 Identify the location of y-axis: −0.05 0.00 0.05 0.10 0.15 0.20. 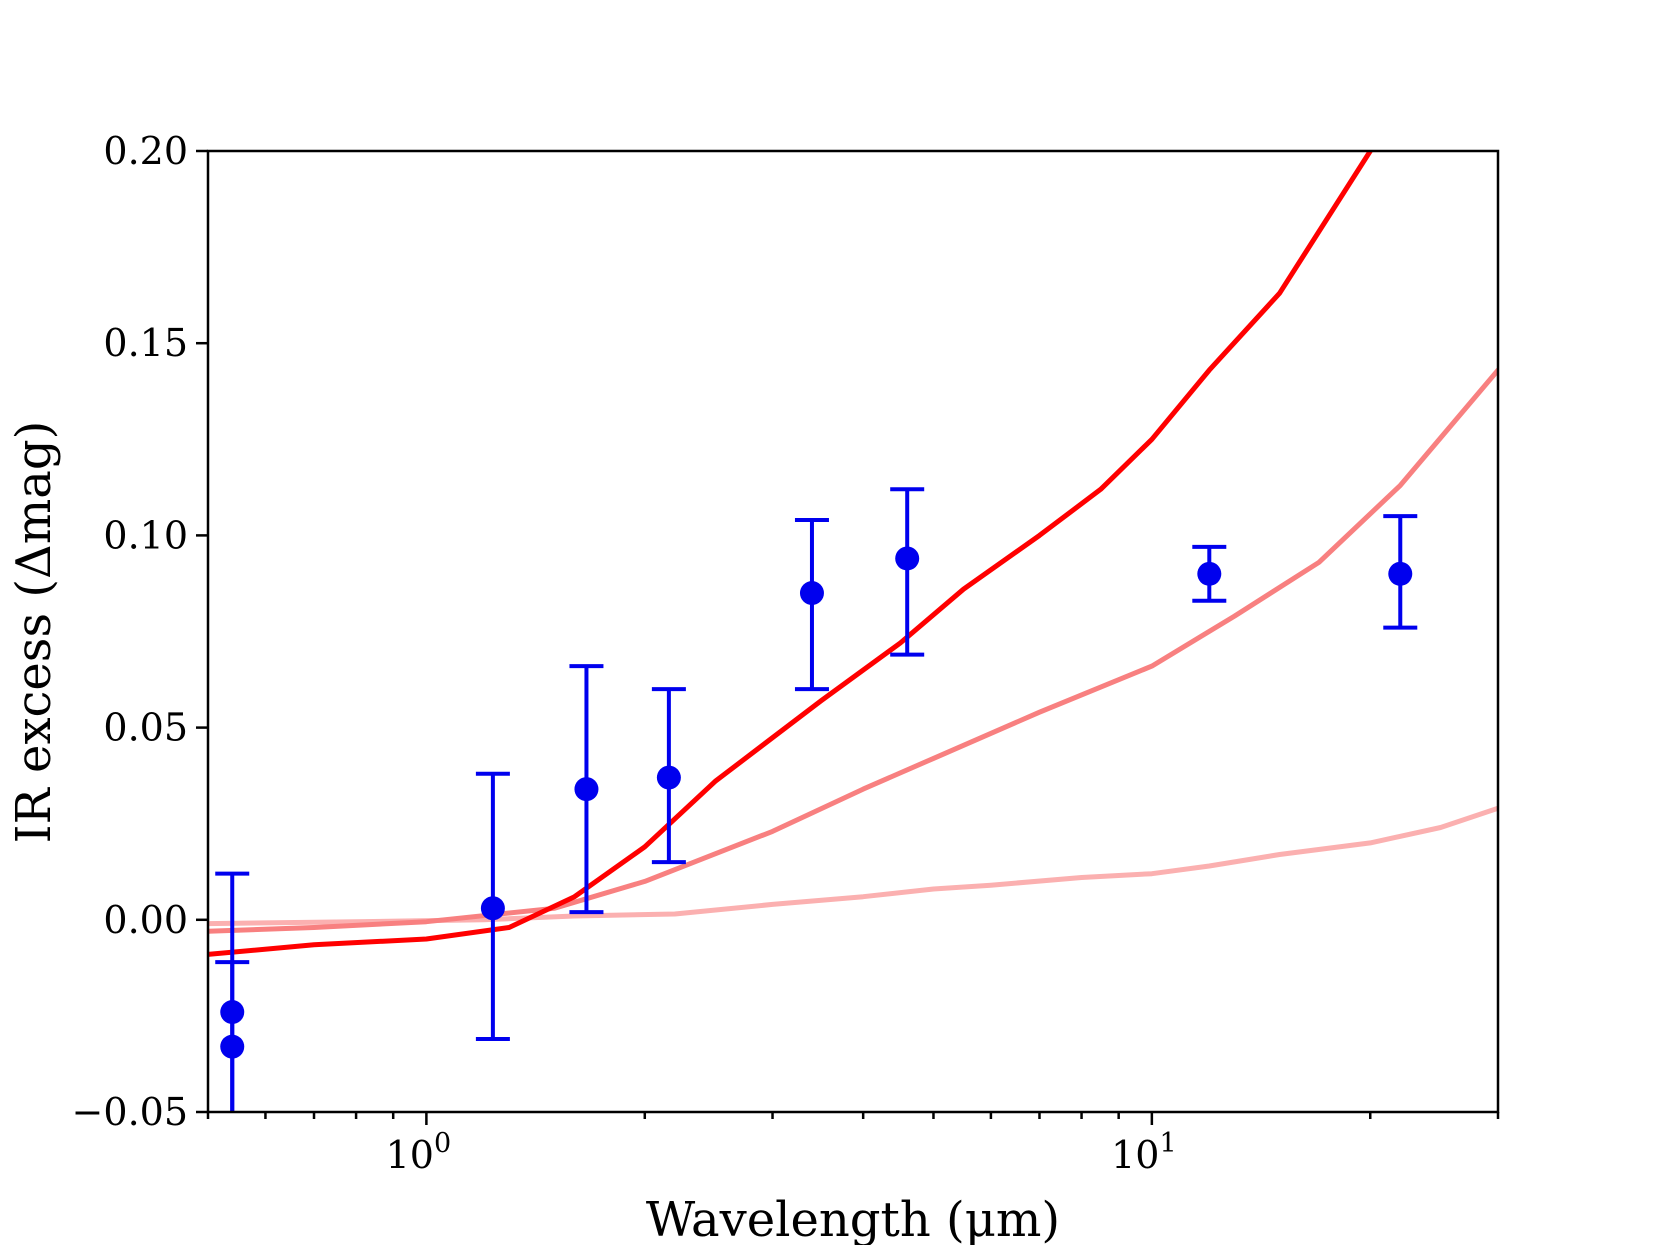
(140, 631).